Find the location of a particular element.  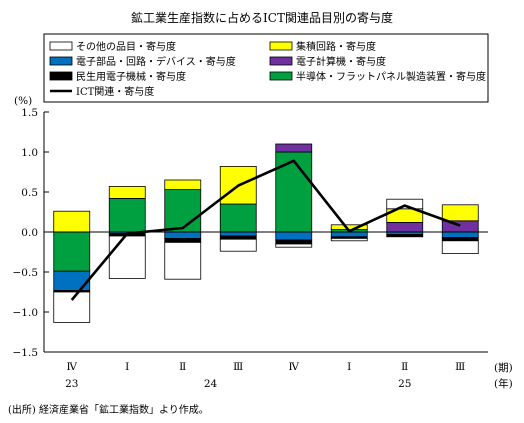

bar-segment-s1-c7 is located at coordinates (460, 226).